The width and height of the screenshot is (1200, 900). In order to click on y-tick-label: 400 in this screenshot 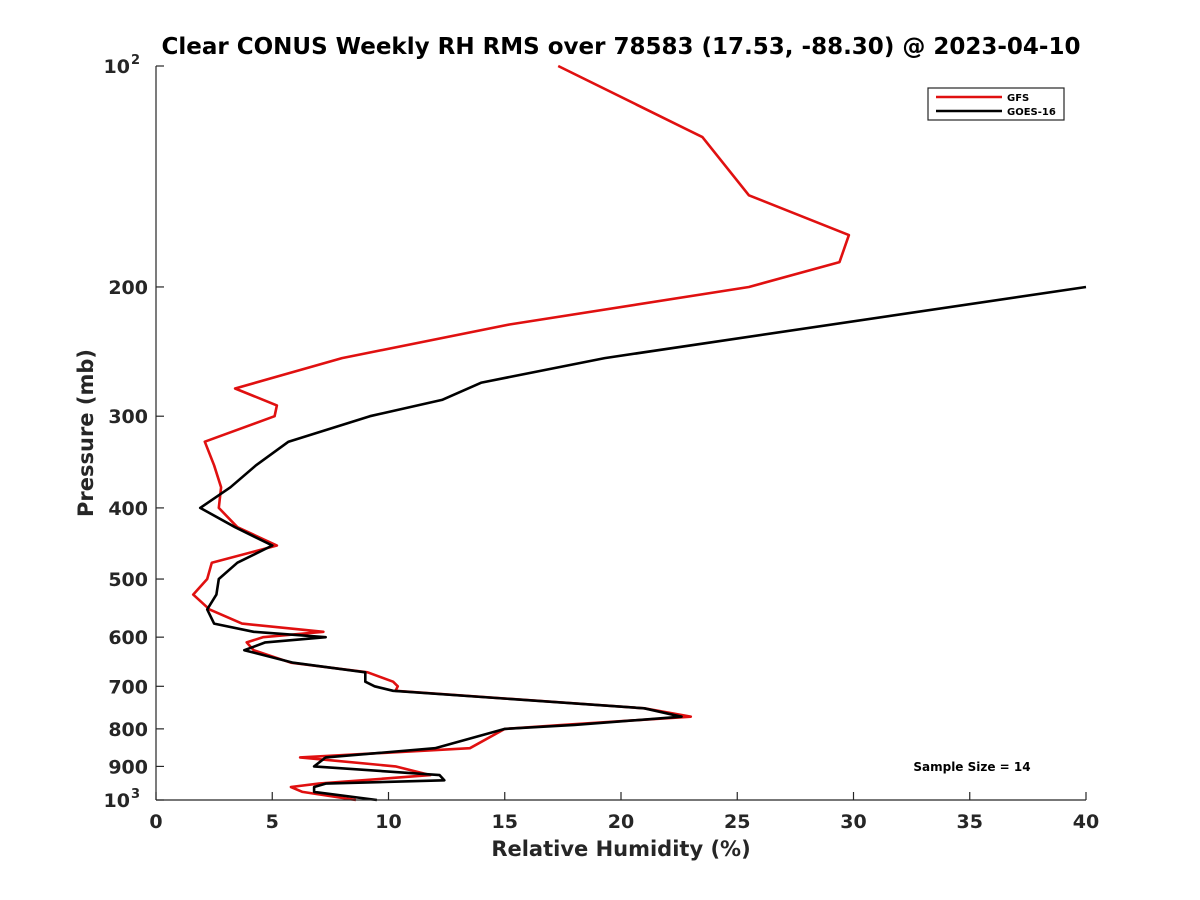, I will do `click(128, 509)`.